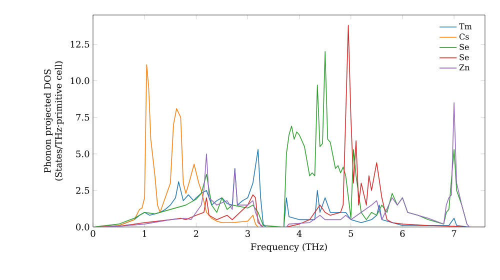  What do you see at coordinates (288, 247) in the screenshot?
I see `x-axis-title: Frequency (THz)` at bounding box center [288, 247].